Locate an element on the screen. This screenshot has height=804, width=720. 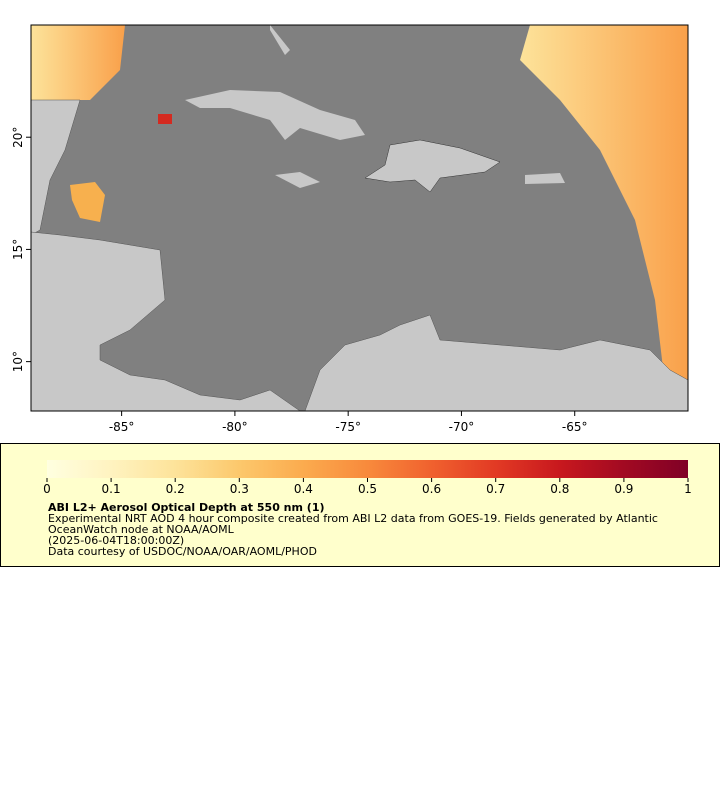
colorbar-tick-label: 0.5 is located at coordinates (367, 489).